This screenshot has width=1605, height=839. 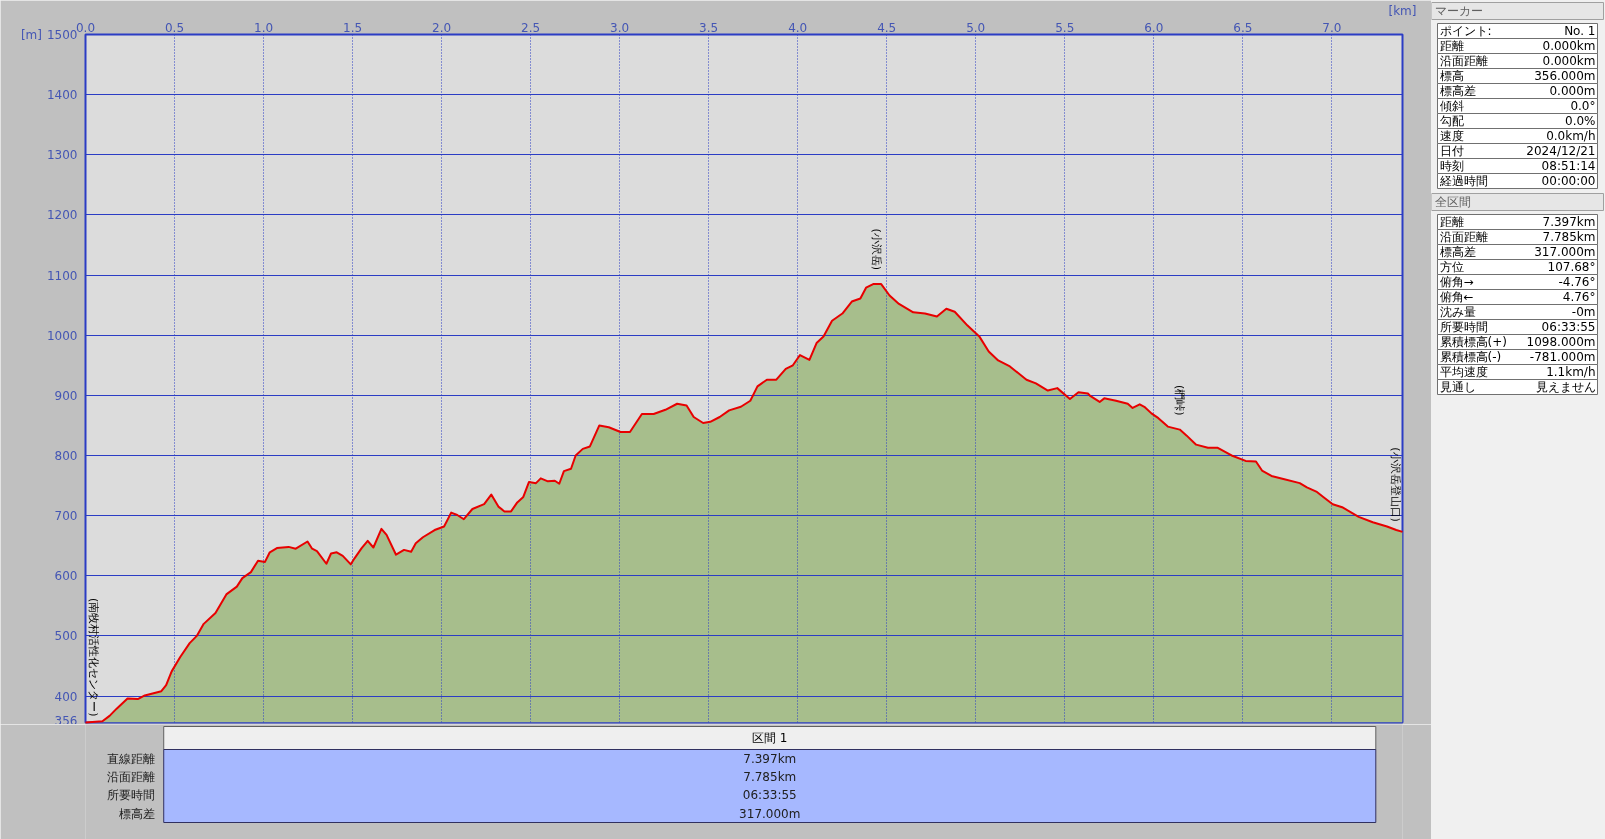 What do you see at coordinates (1568, 181) in the screenshot?
I see `text: 00:00:00` at bounding box center [1568, 181].